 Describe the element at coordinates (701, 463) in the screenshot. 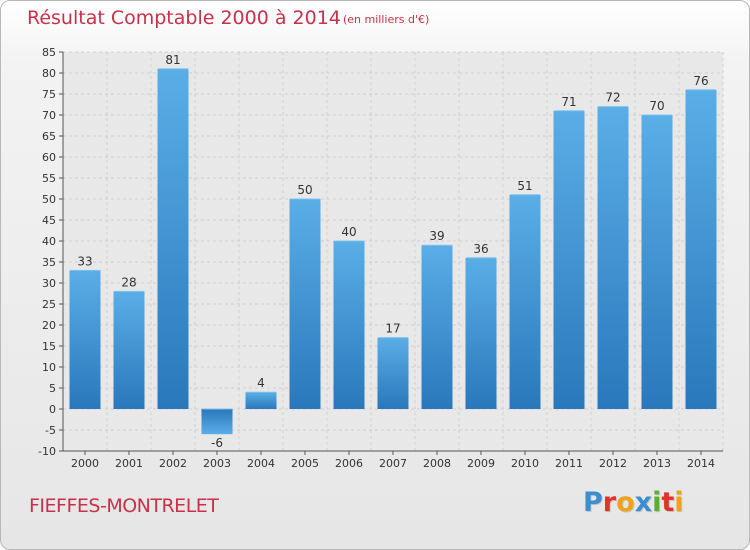

I see `x-tick-label: 2014` at that location.